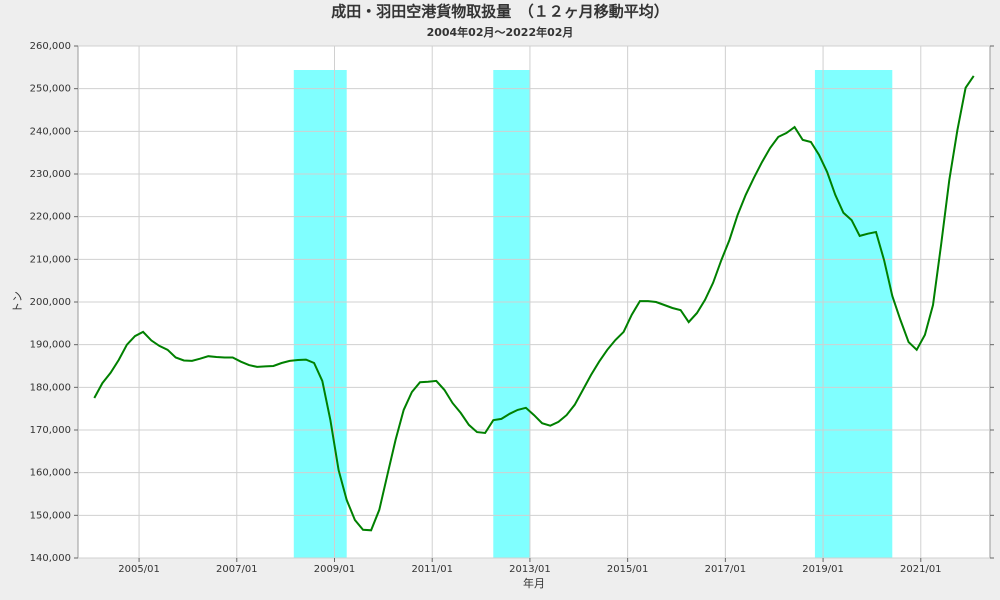  What do you see at coordinates (50, 473) in the screenshot?
I see `y-tick-label: 160,000` at bounding box center [50, 473].